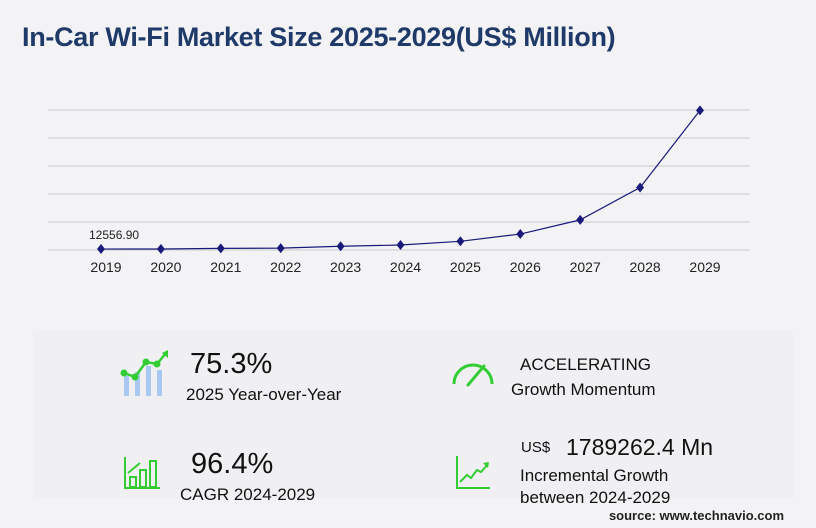  Describe the element at coordinates (595, 497) in the screenshot. I see `incr-label-2: between 2024-2029` at that location.